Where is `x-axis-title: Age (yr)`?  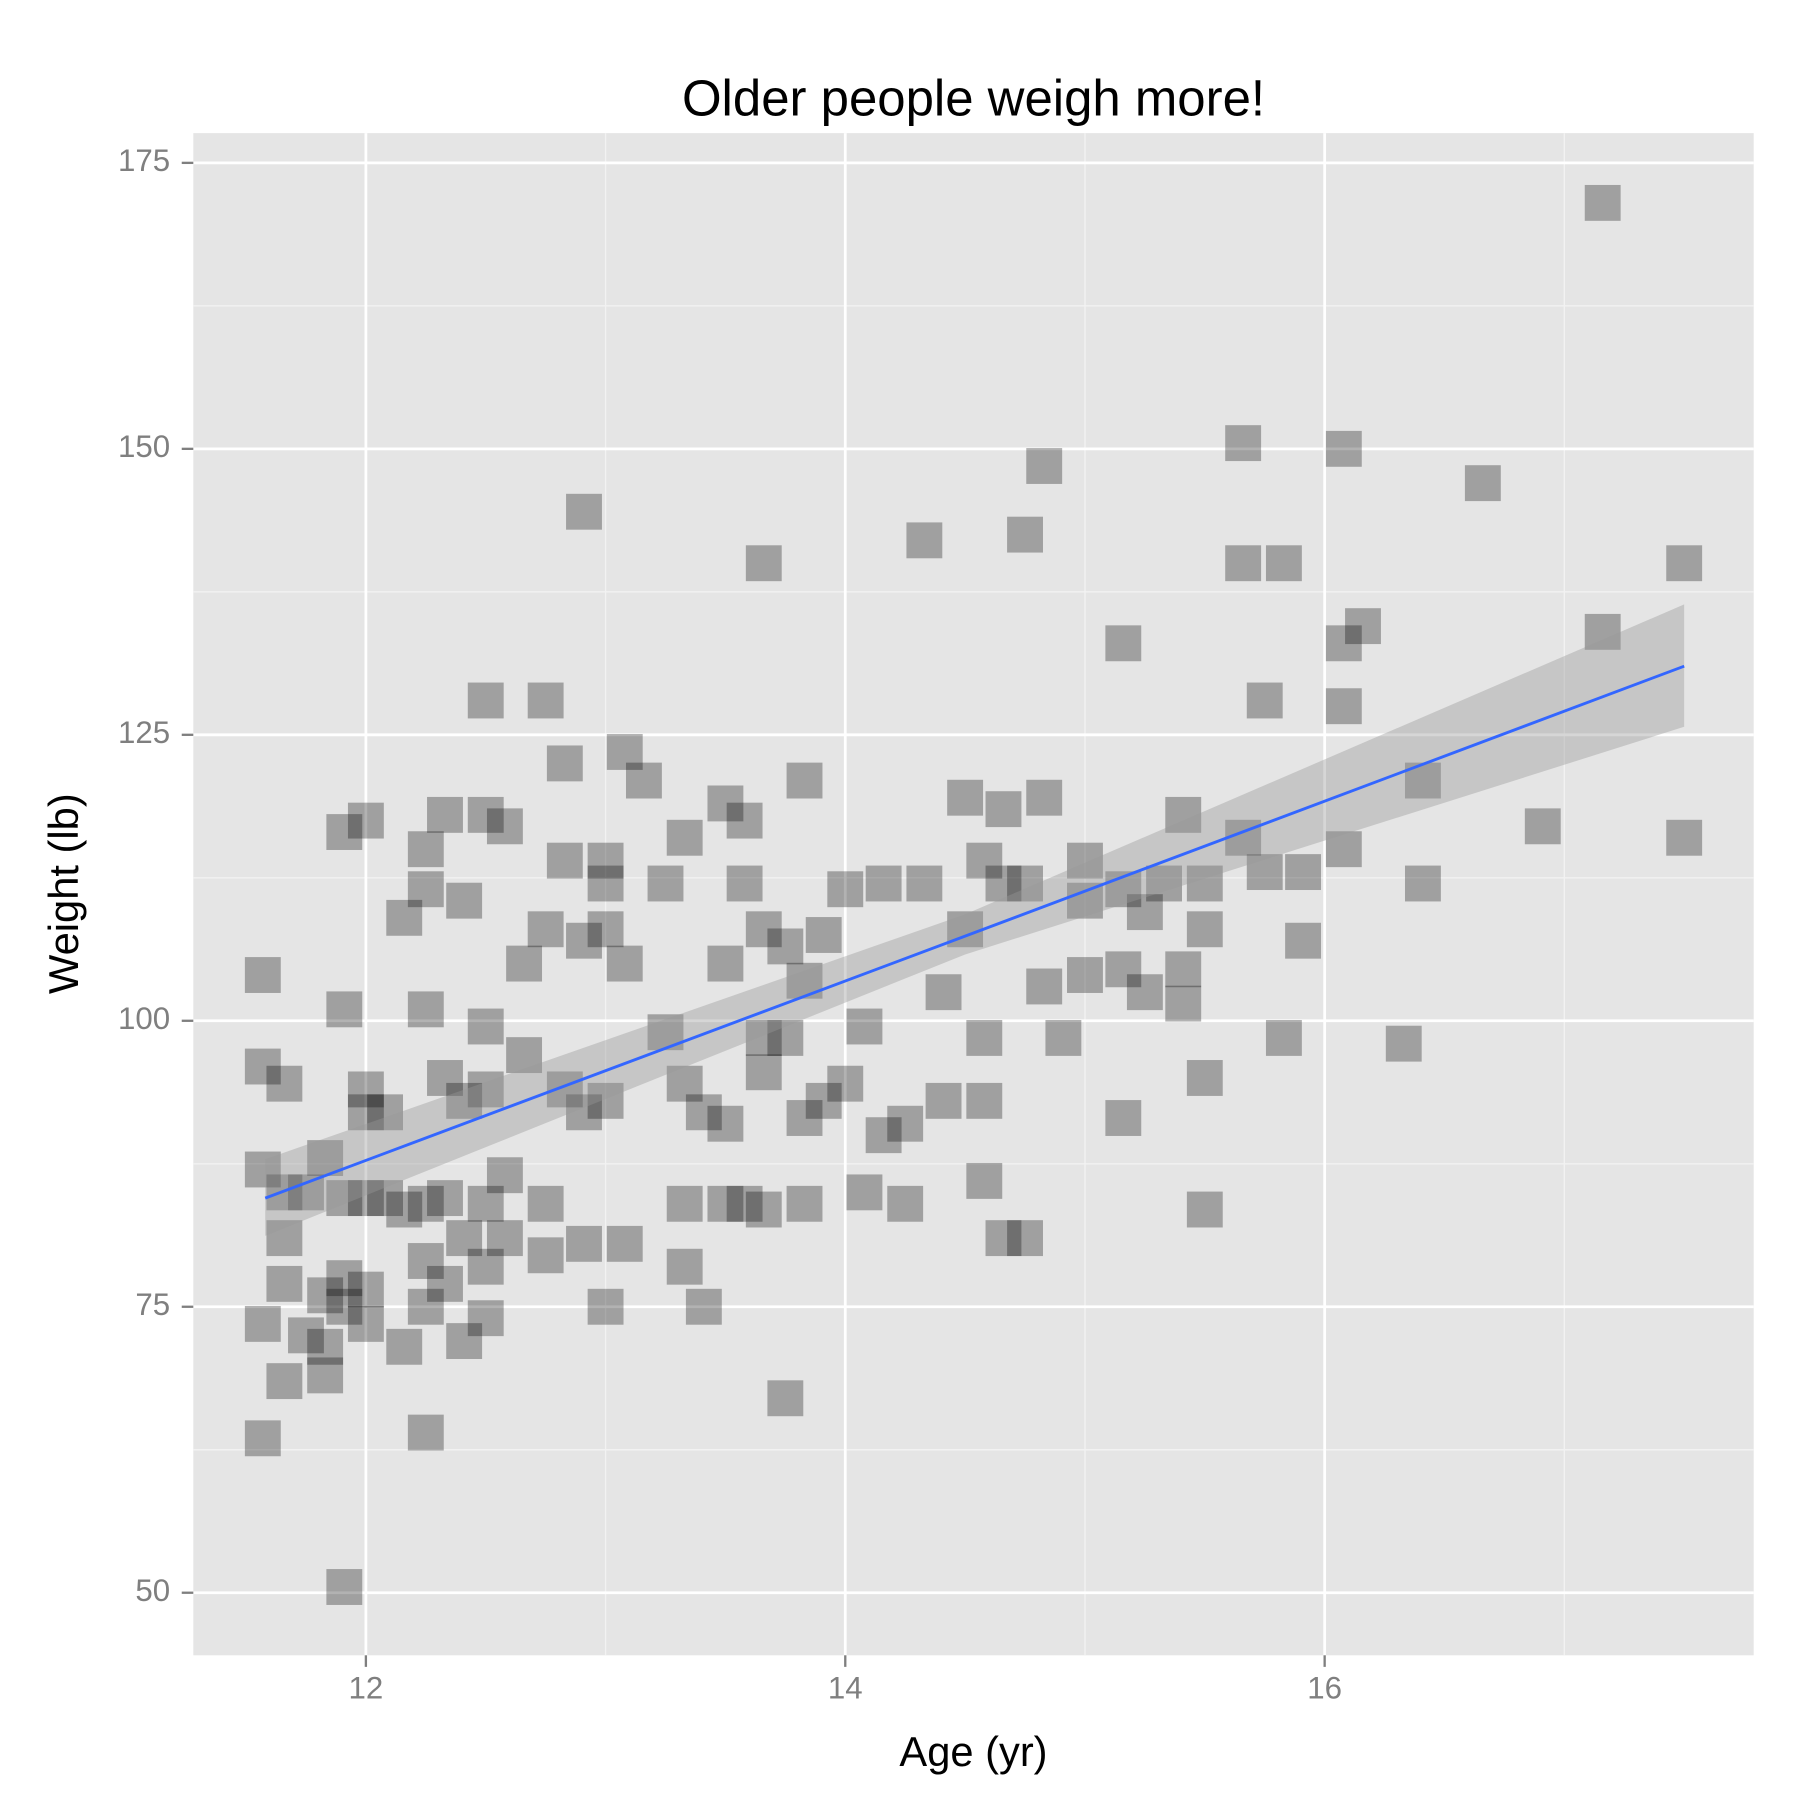 x-axis-title: Age (yr) is located at coordinates (973, 1751).